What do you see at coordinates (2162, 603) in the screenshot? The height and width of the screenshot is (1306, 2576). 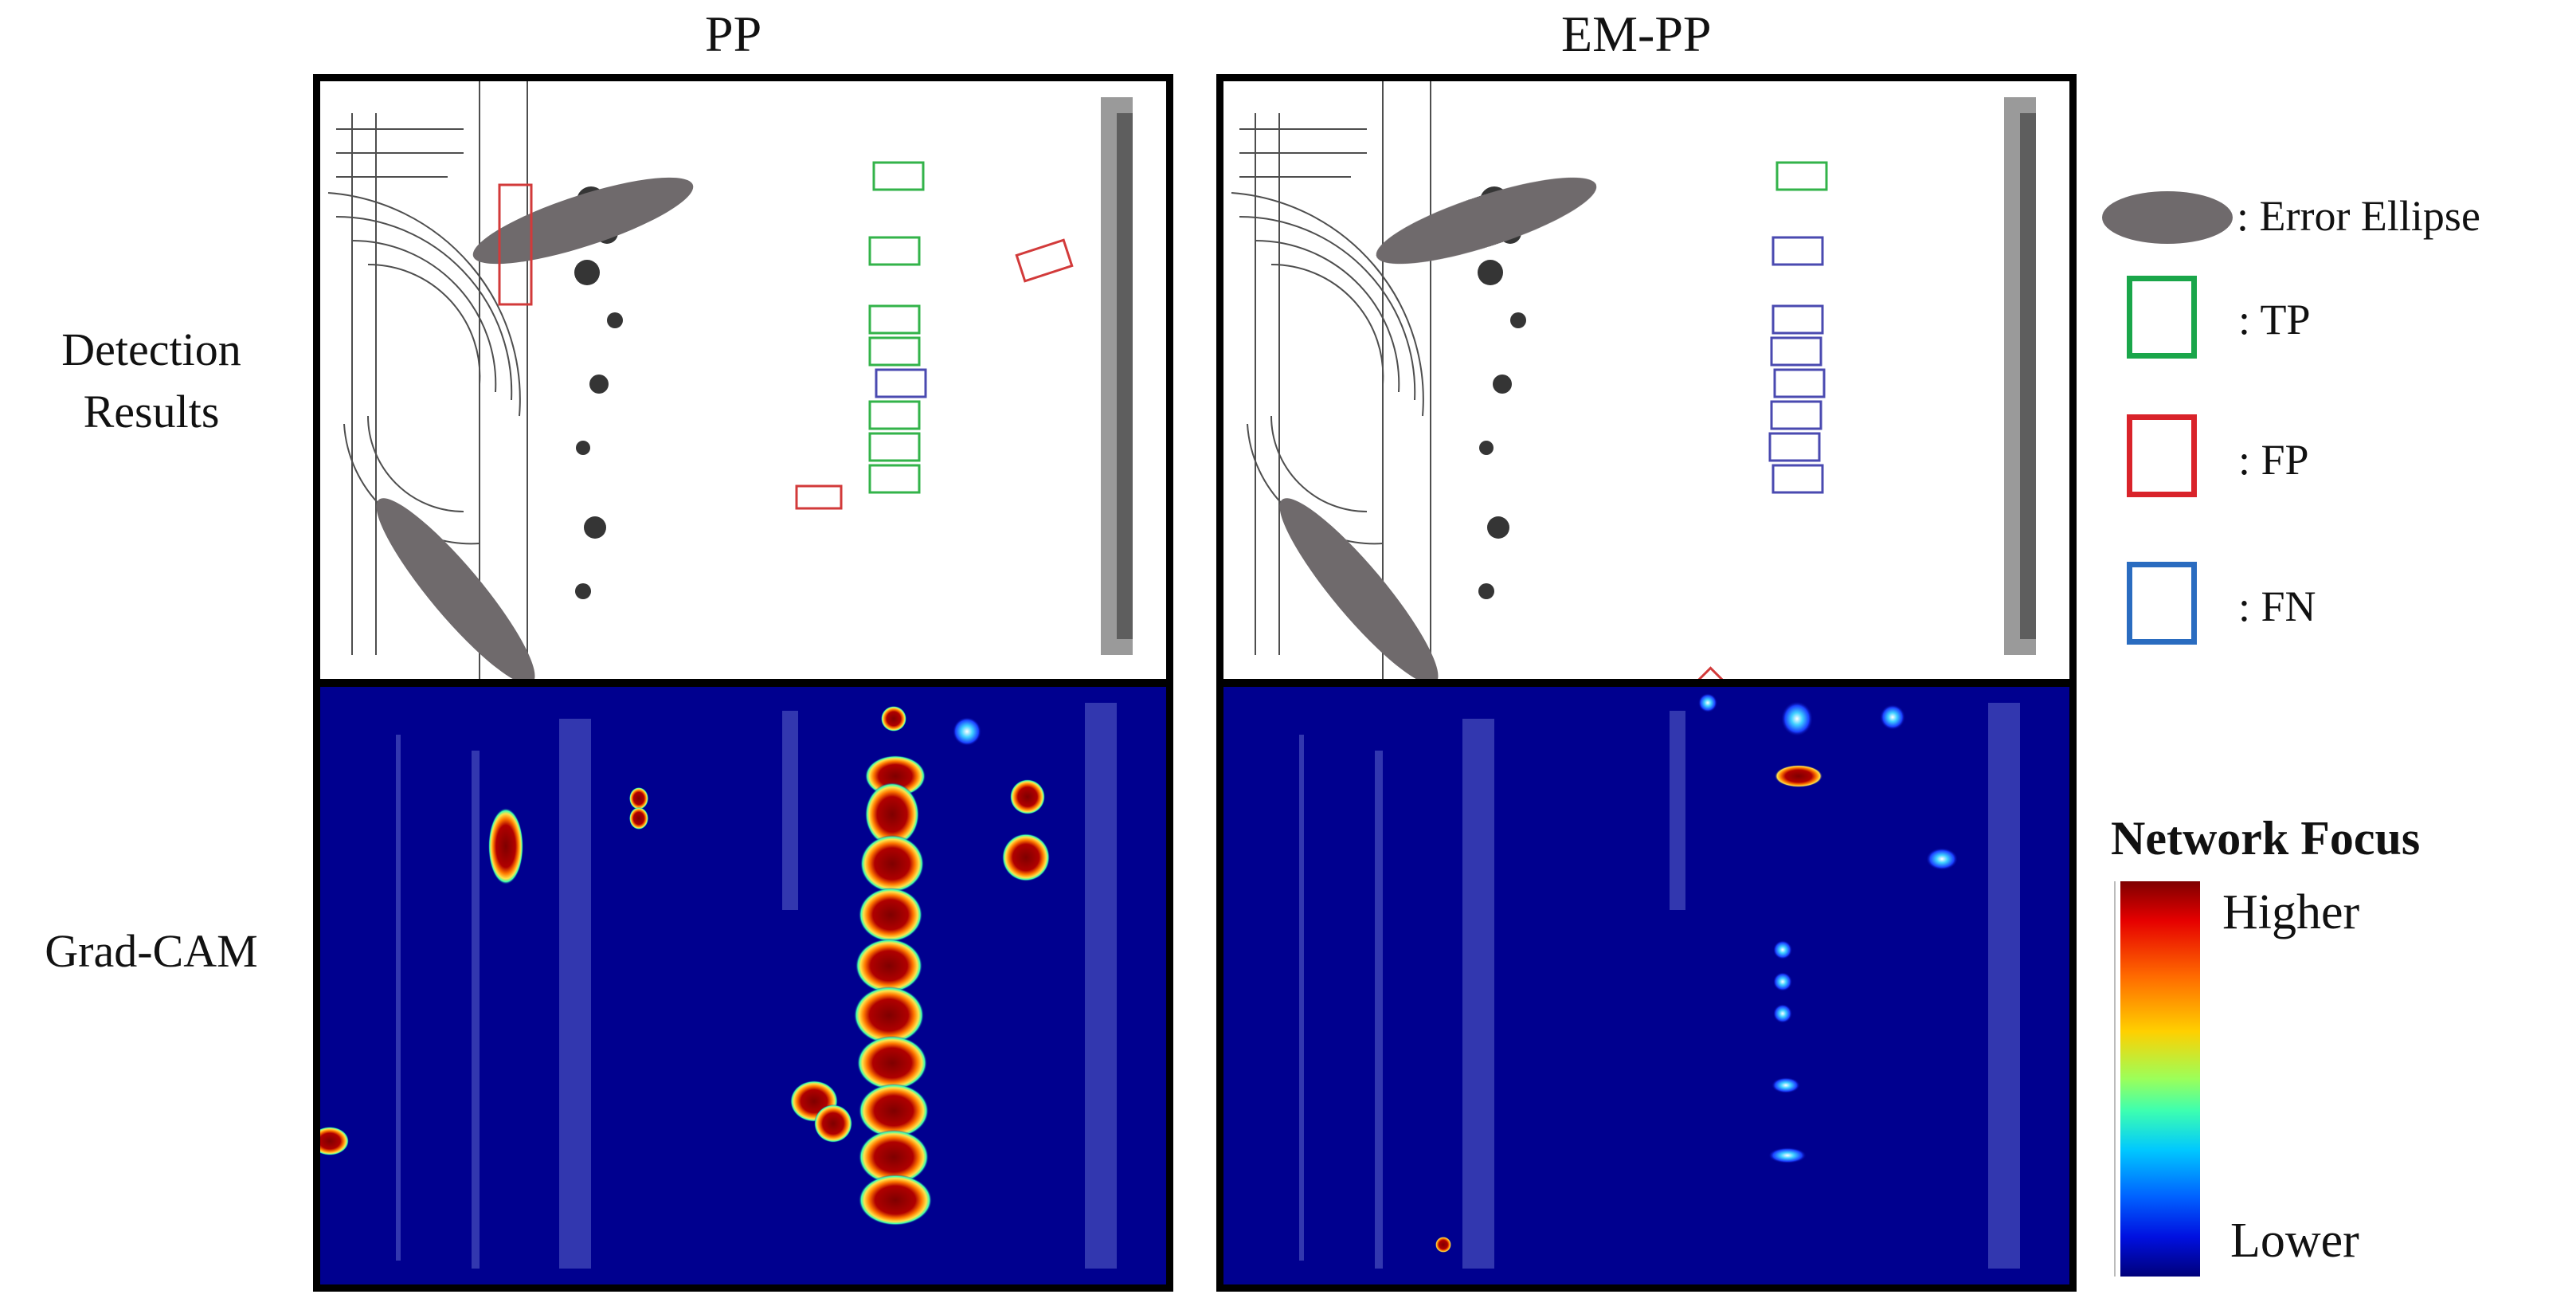 I see `legend-fn-box` at bounding box center [2162, 603].